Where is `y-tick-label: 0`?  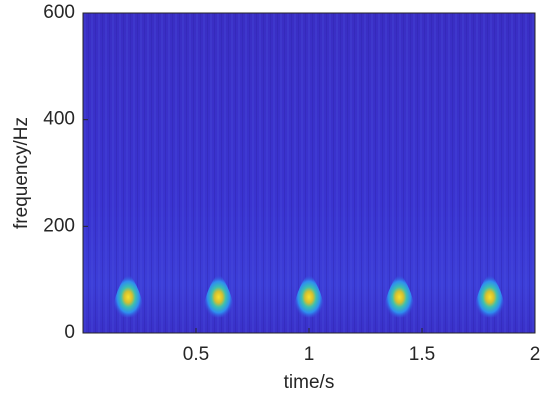
y-tick-label: 0 is located at coordinates (69, 332).